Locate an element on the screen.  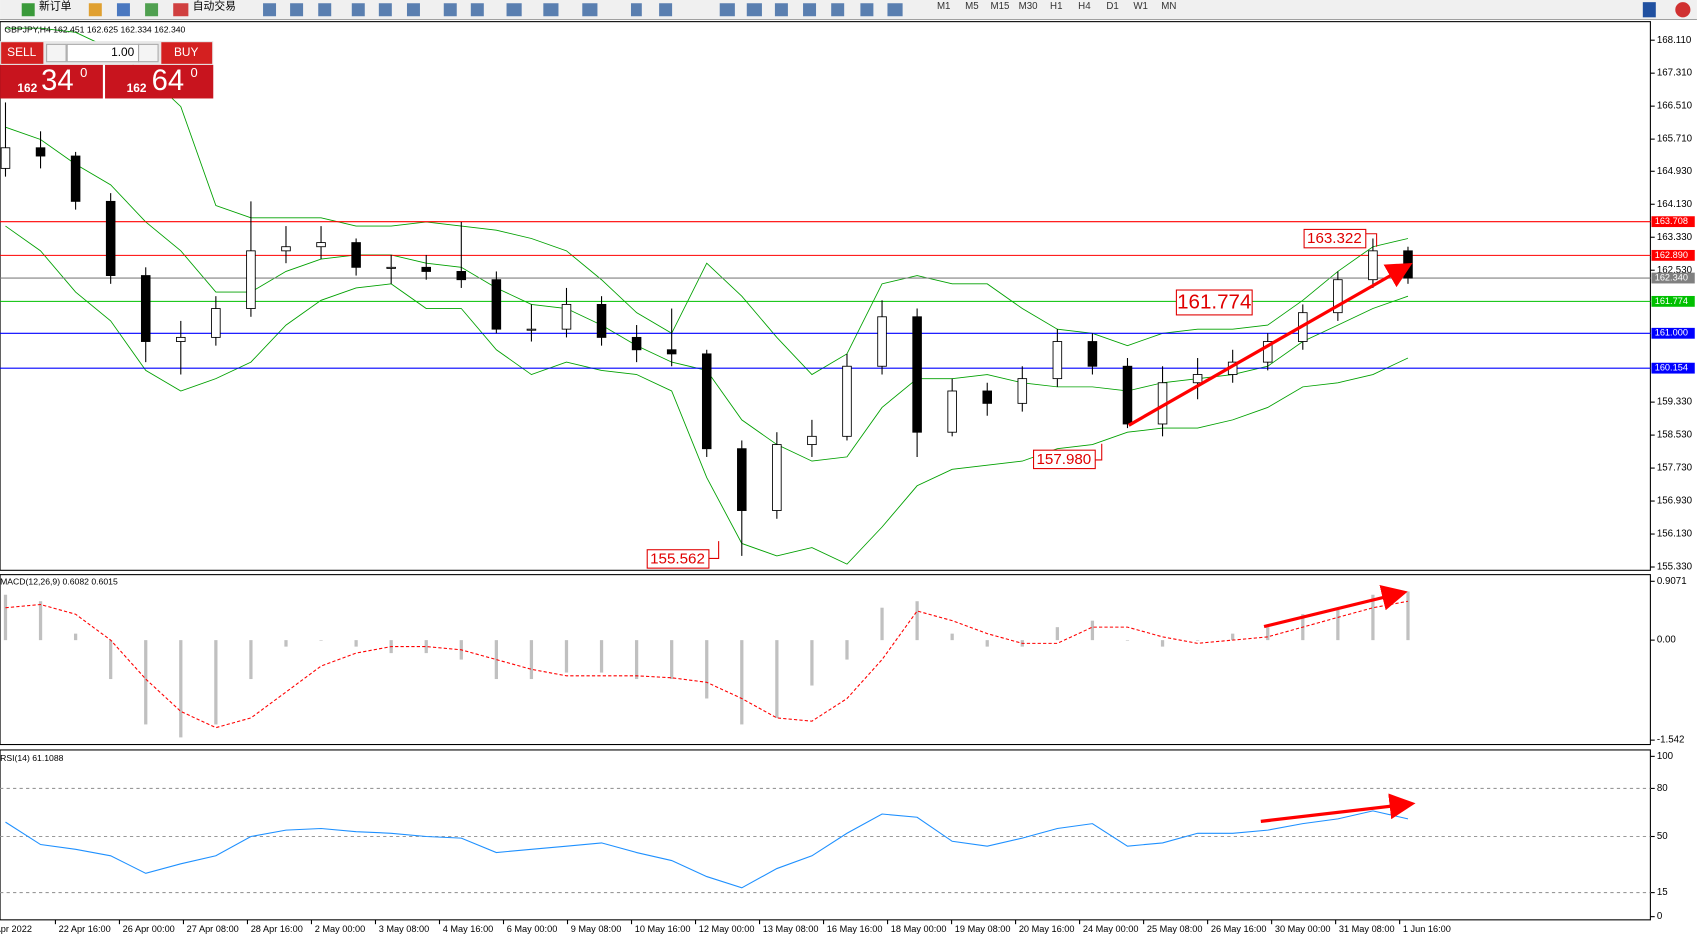
ask-small: 162 is located at coordinates (137, 88).